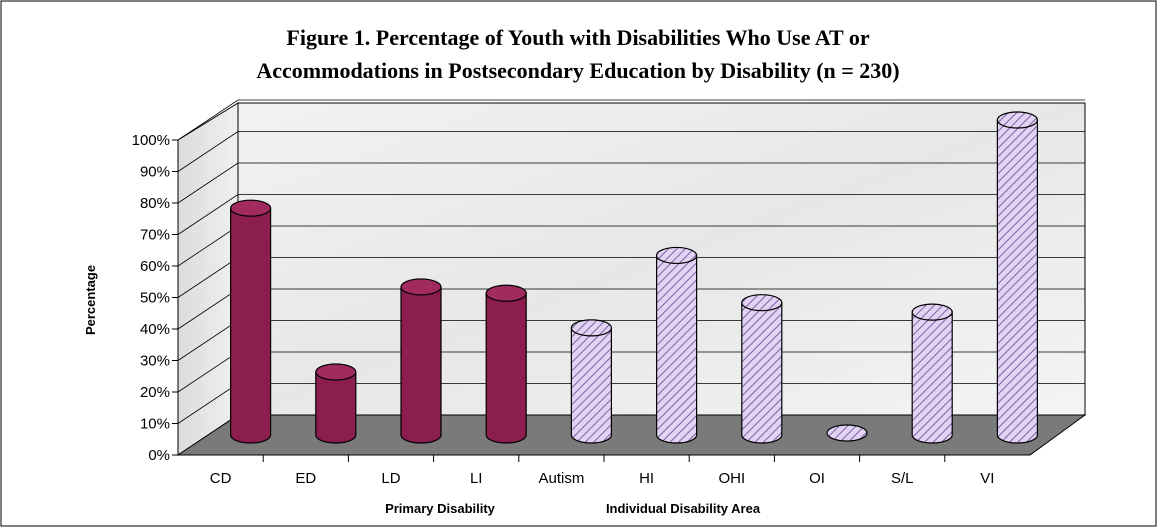  What do you see at coordinates (932, 373) in the screenshot?
I see `bar-s-l` at bounding box center [932, 373].